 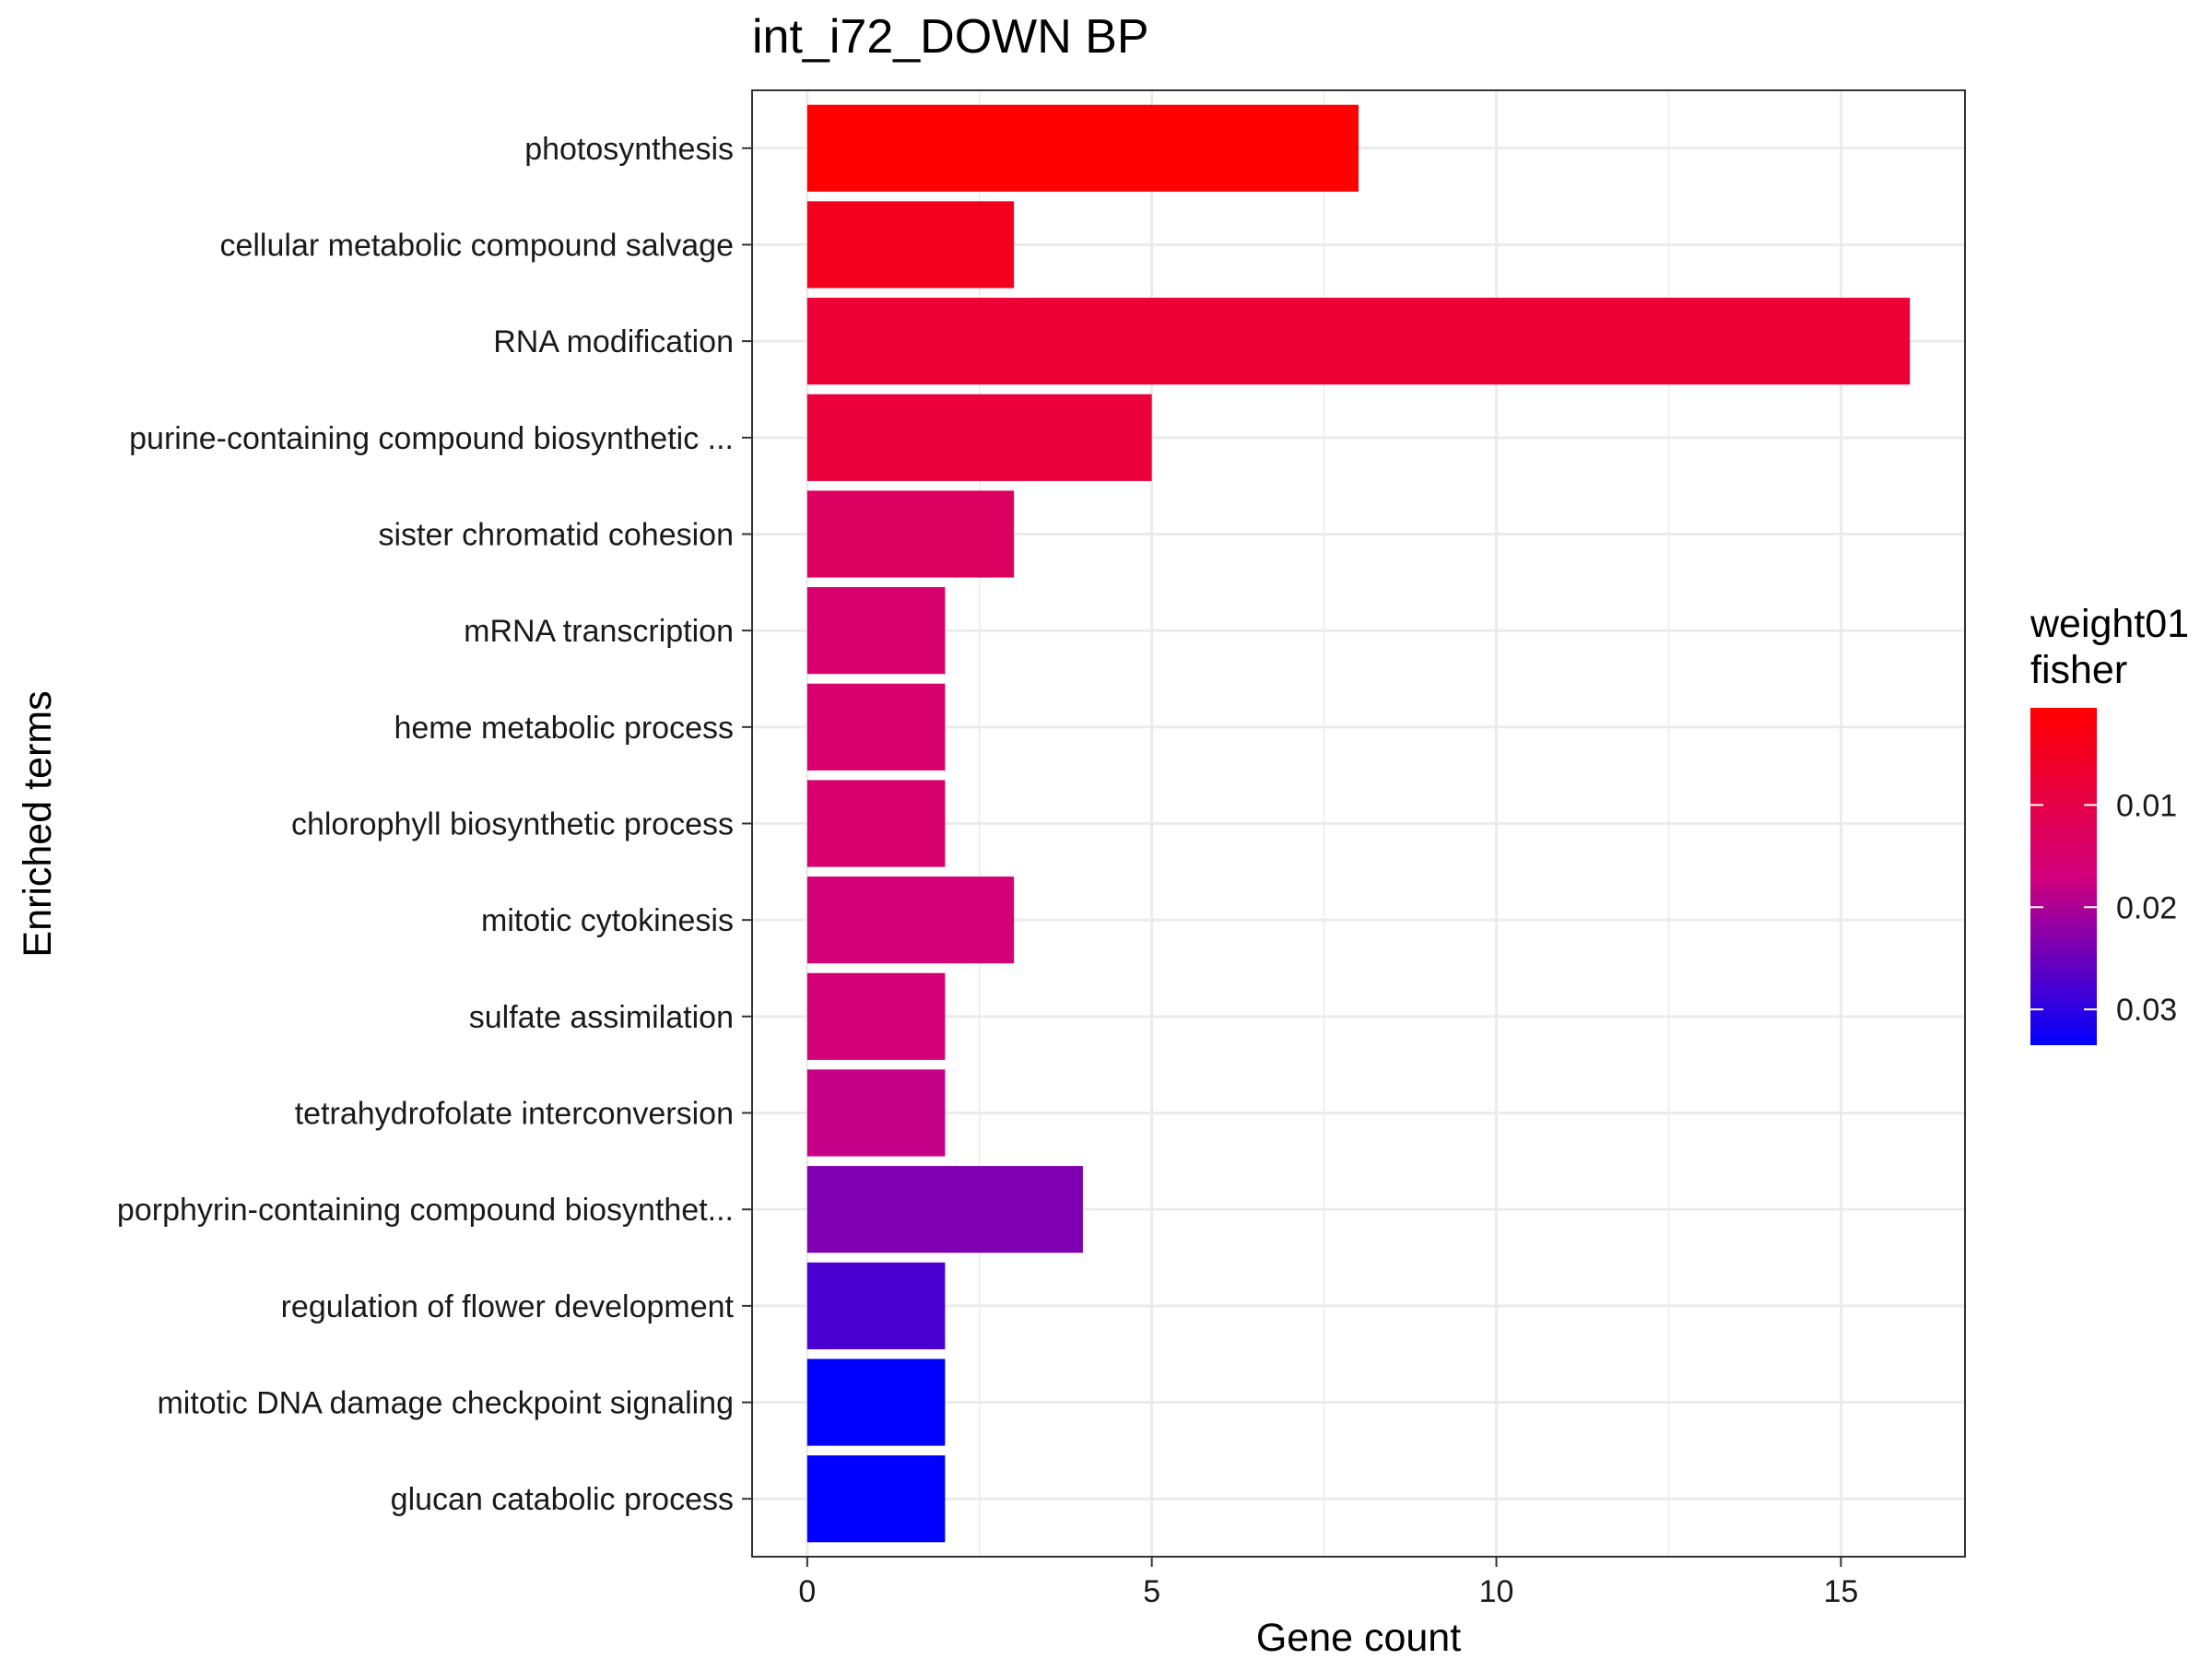 What do you see at coordinates (807, 1591) in the screenshot?
I see `x-tick-label: 0` at bounding box center [807, 1591].